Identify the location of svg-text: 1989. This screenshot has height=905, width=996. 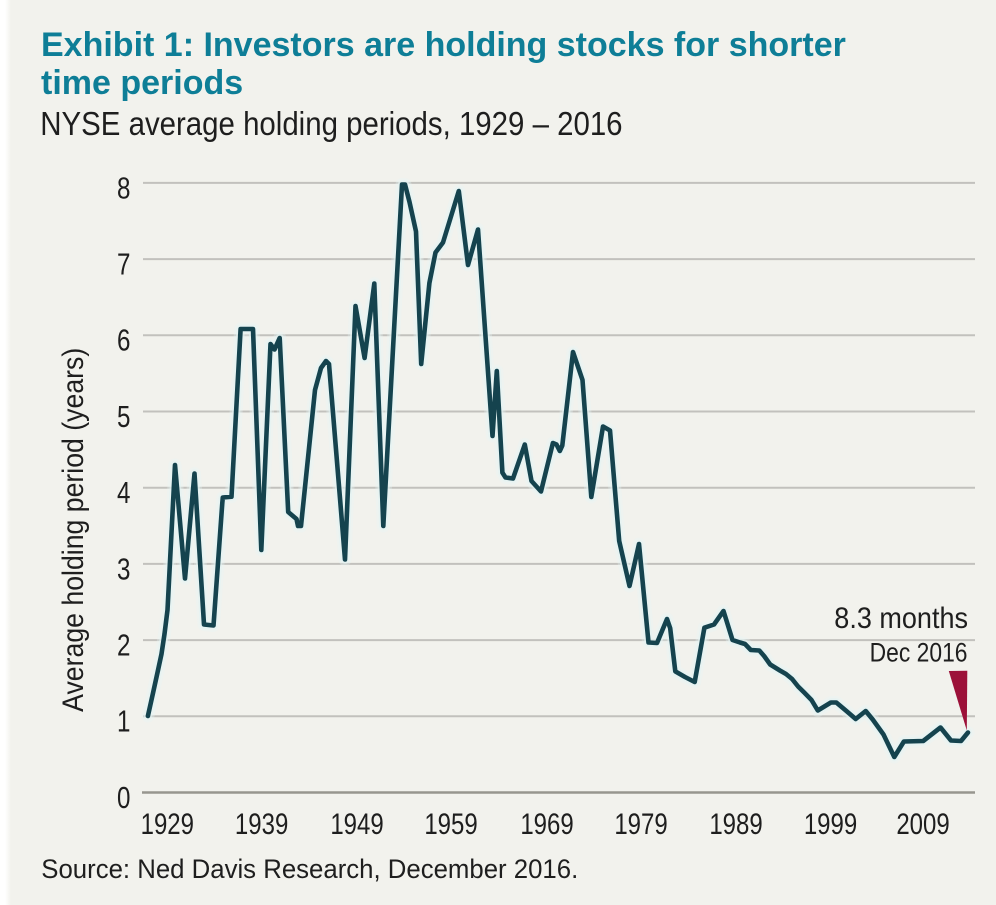
(735, 823).